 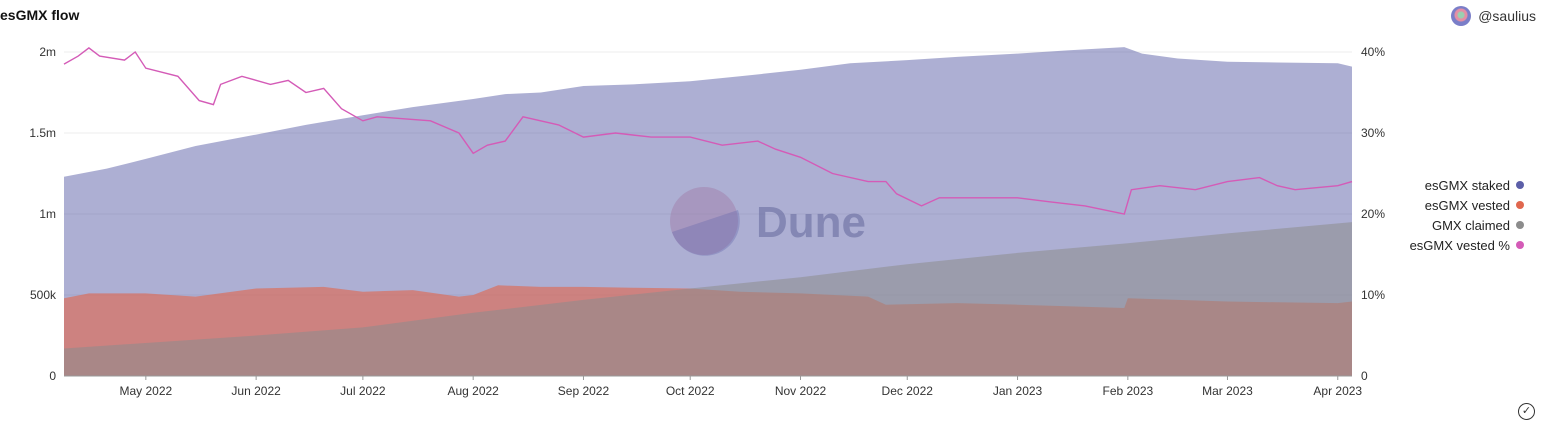 I want to click on legend-label: esGMX staked, so click(x=1467, y=185).